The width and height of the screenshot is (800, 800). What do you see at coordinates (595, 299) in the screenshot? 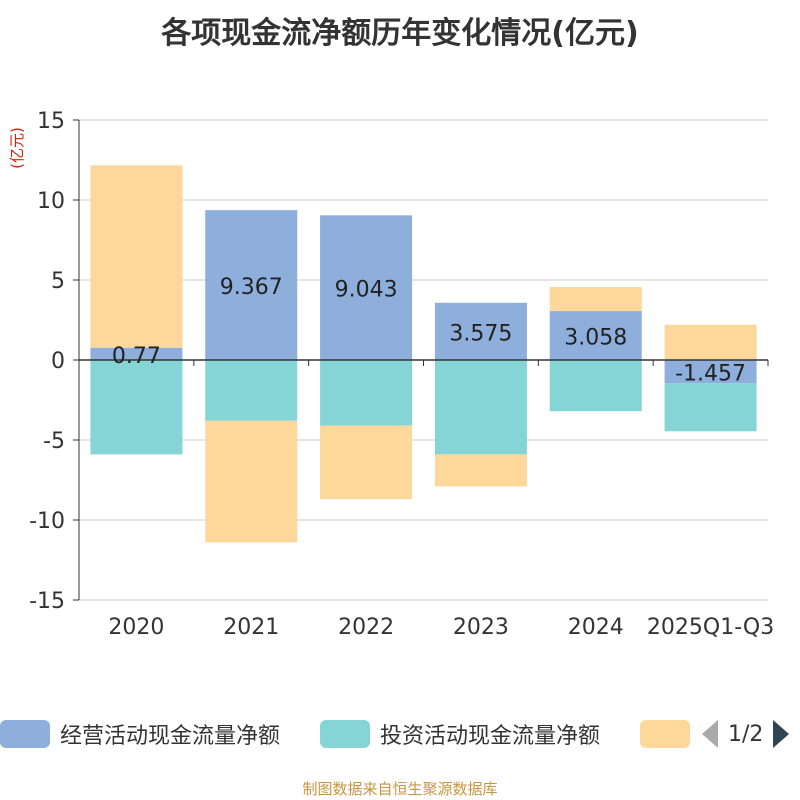
I see `bar-financing-2024` at bounding box center [595, 299].